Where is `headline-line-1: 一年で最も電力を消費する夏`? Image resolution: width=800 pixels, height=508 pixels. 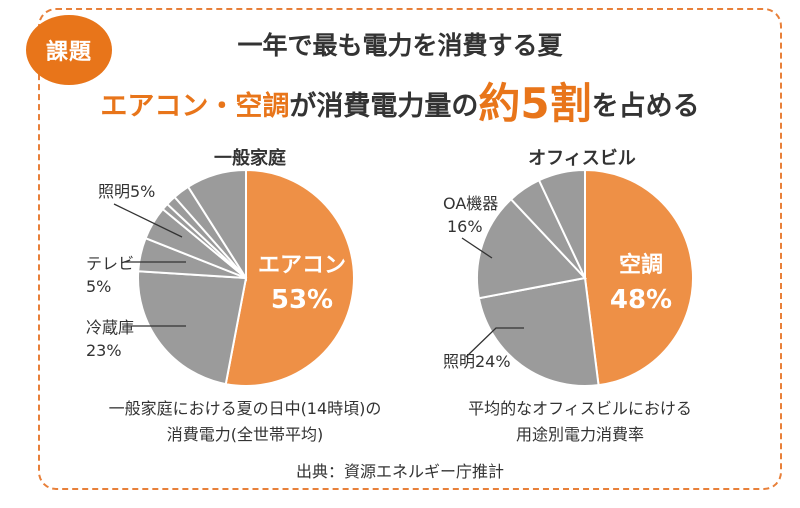
headline-line-1: 一年で最も電力を消費する夏 is located at coordinates (400, 45).